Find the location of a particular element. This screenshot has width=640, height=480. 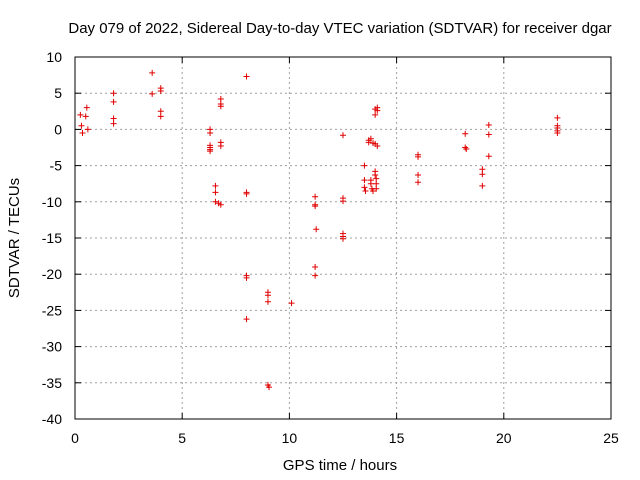

y-tick-label: 10 is located at coordinates (54, 57).